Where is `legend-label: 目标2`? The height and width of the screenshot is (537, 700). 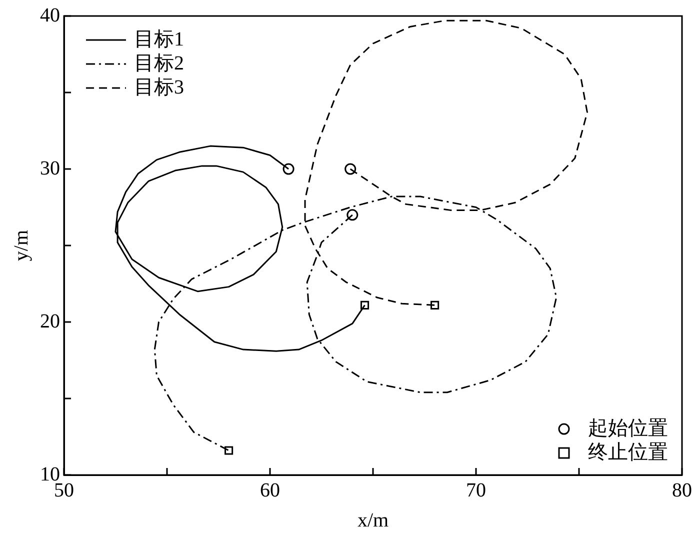 legend-label: 目标2 is located at coordinates (159, 63).